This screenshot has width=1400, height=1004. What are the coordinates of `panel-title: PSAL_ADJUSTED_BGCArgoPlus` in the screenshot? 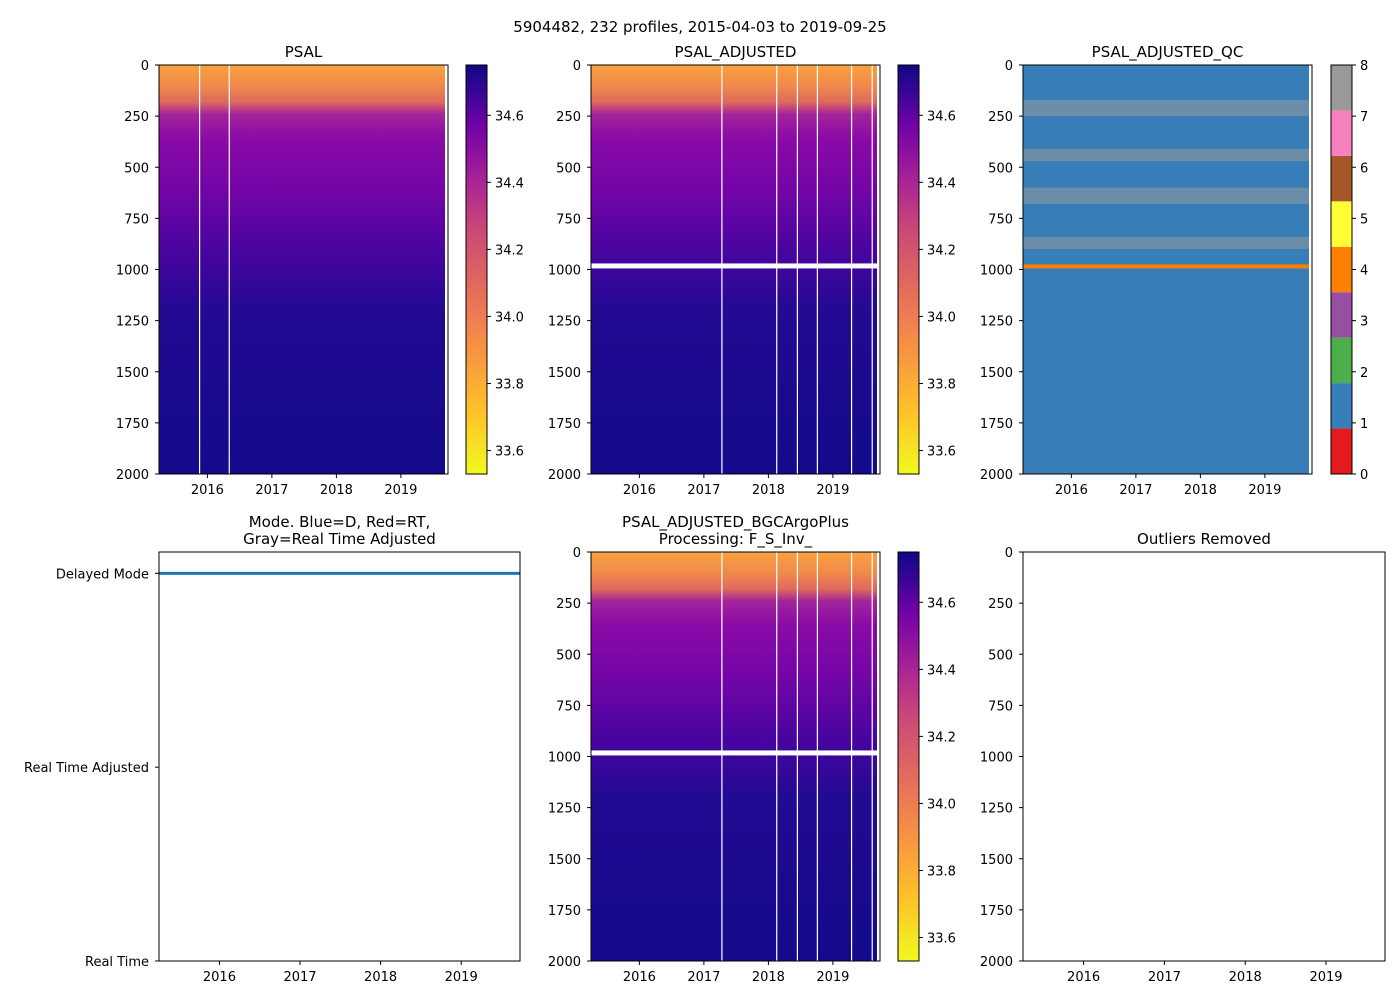 It's located at (735, 522).